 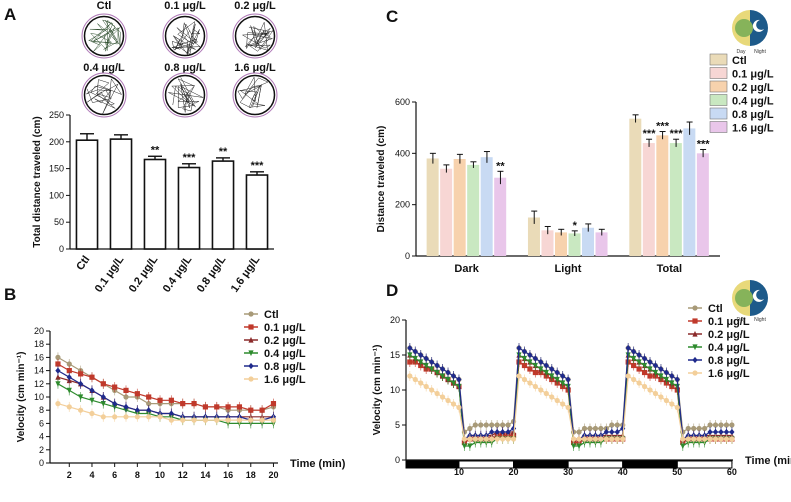 I want to click on icon-label: Day, so click(x=741, y=320).